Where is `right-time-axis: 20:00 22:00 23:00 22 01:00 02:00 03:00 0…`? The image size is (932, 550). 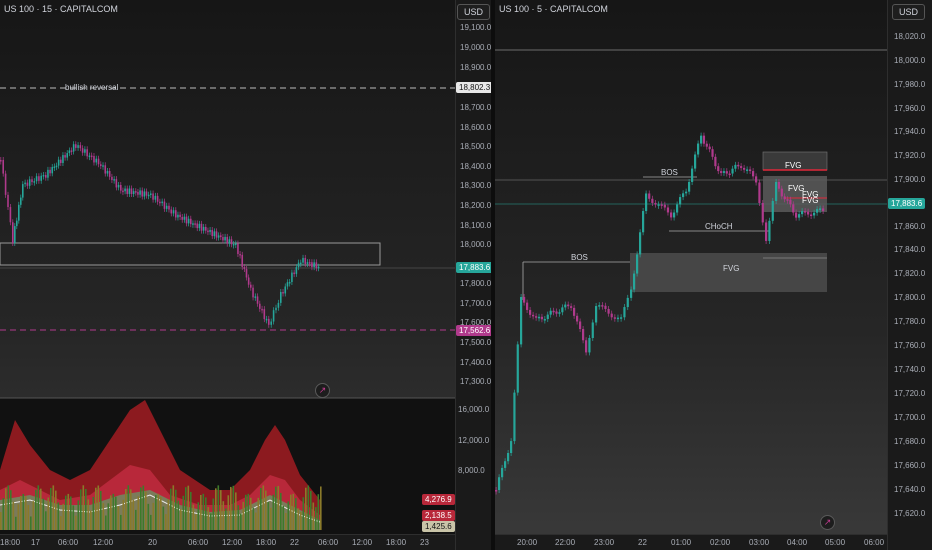 right-time-axis: 20:00 22:00 23:00 22 01:00 02:00 03:00 0… is located at coordinates (691, 542).